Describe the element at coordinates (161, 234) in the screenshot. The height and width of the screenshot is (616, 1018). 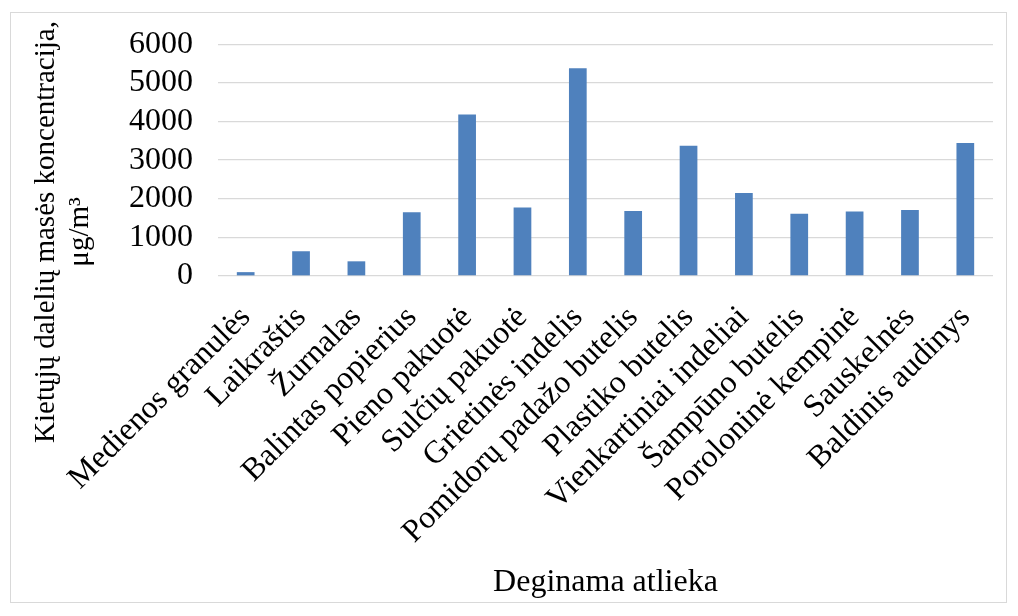
I see `y-tick-label: 1000` at that location.